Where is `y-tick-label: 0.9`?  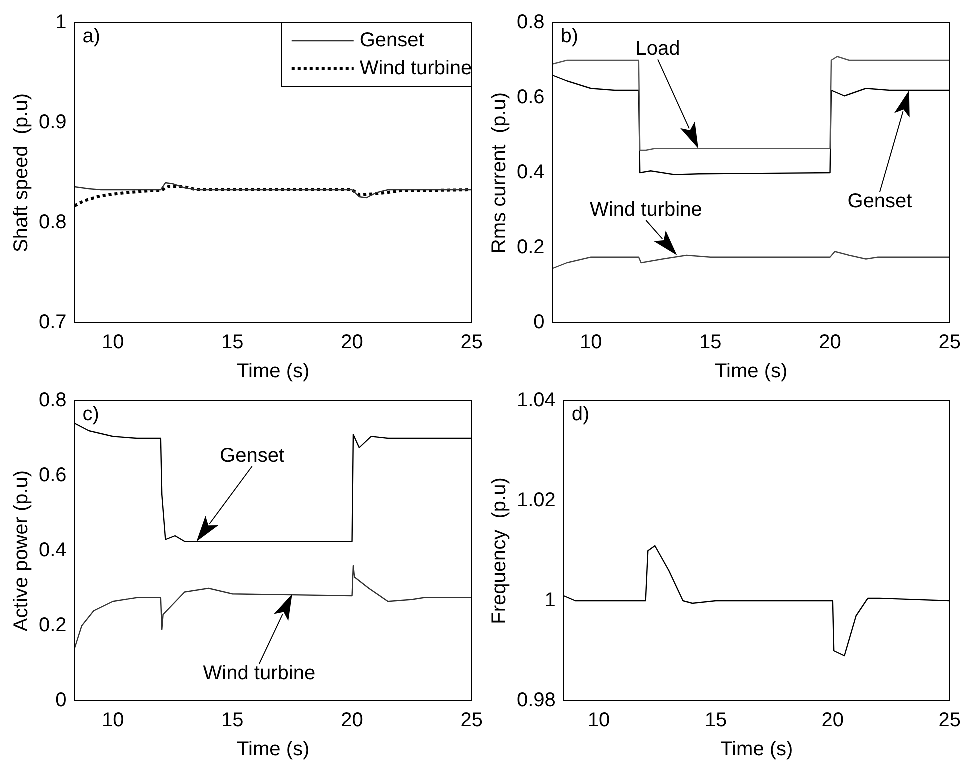
y-tick-label: 0.9 is located at coordinates (52, 123).